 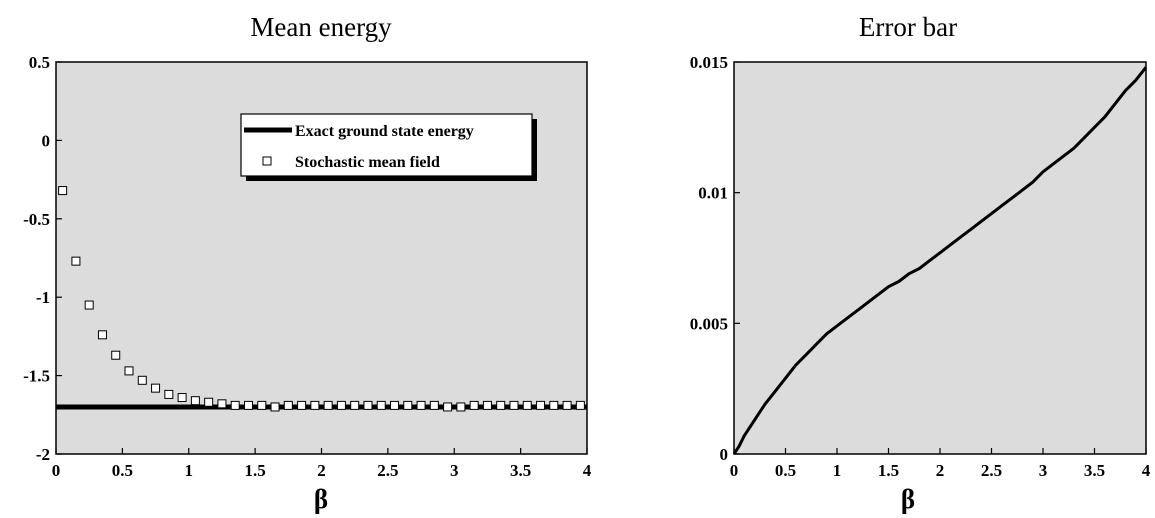 I want to click on right-x-tick-label: 2.5, so click(x=991, y=470).